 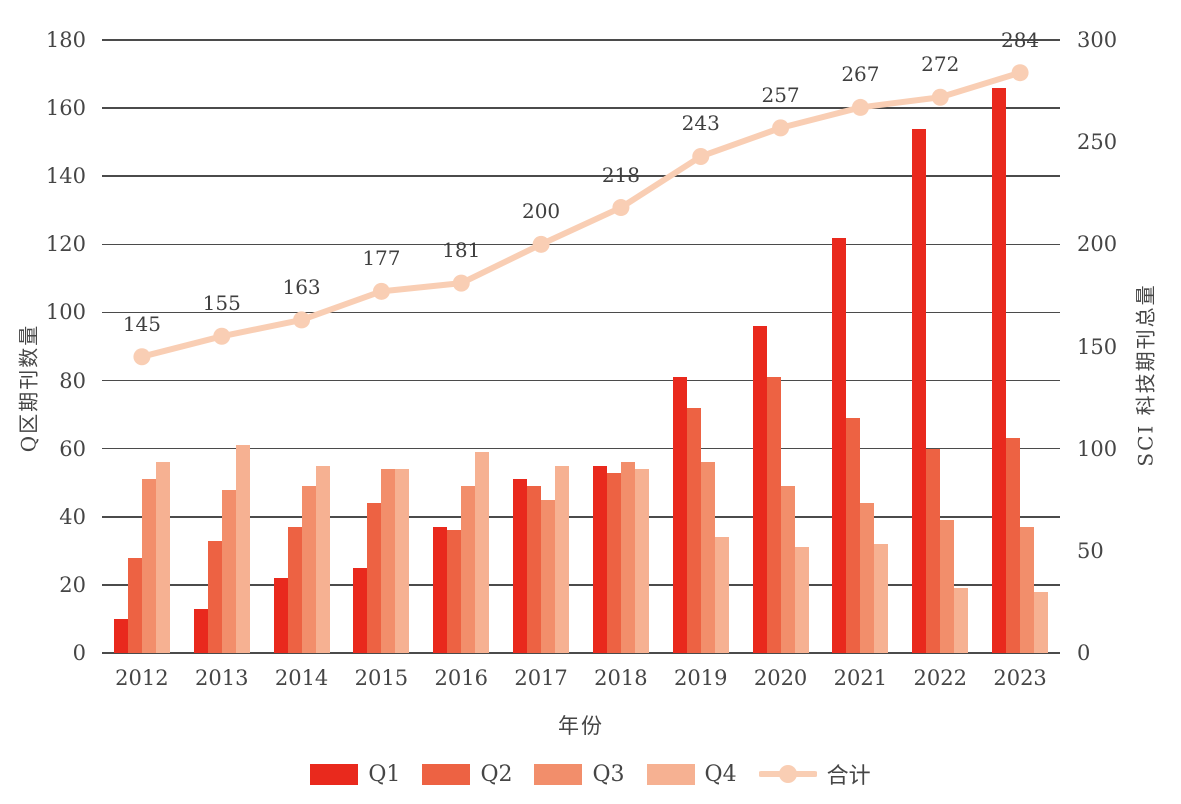 I want to click on total-line-point-2019, so click(x=701, y=156).